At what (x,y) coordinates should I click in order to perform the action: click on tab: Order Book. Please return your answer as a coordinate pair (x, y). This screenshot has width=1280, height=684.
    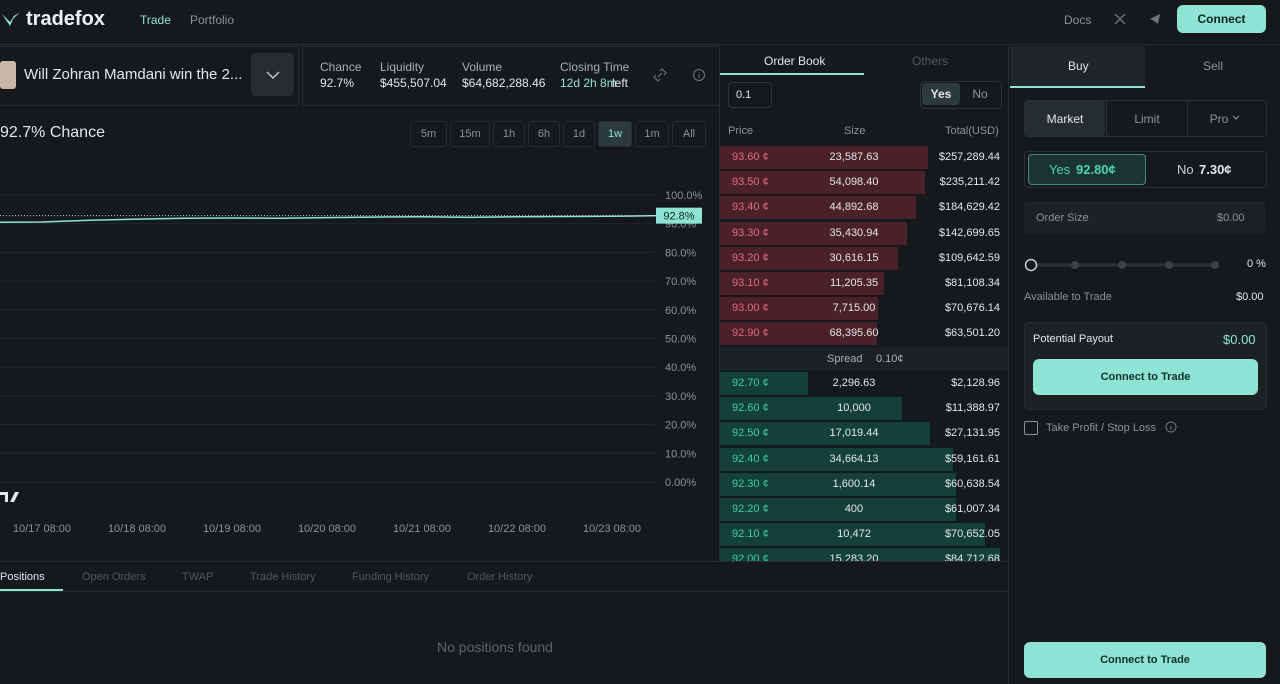
    Looking at the image, I should click on (795, 61).